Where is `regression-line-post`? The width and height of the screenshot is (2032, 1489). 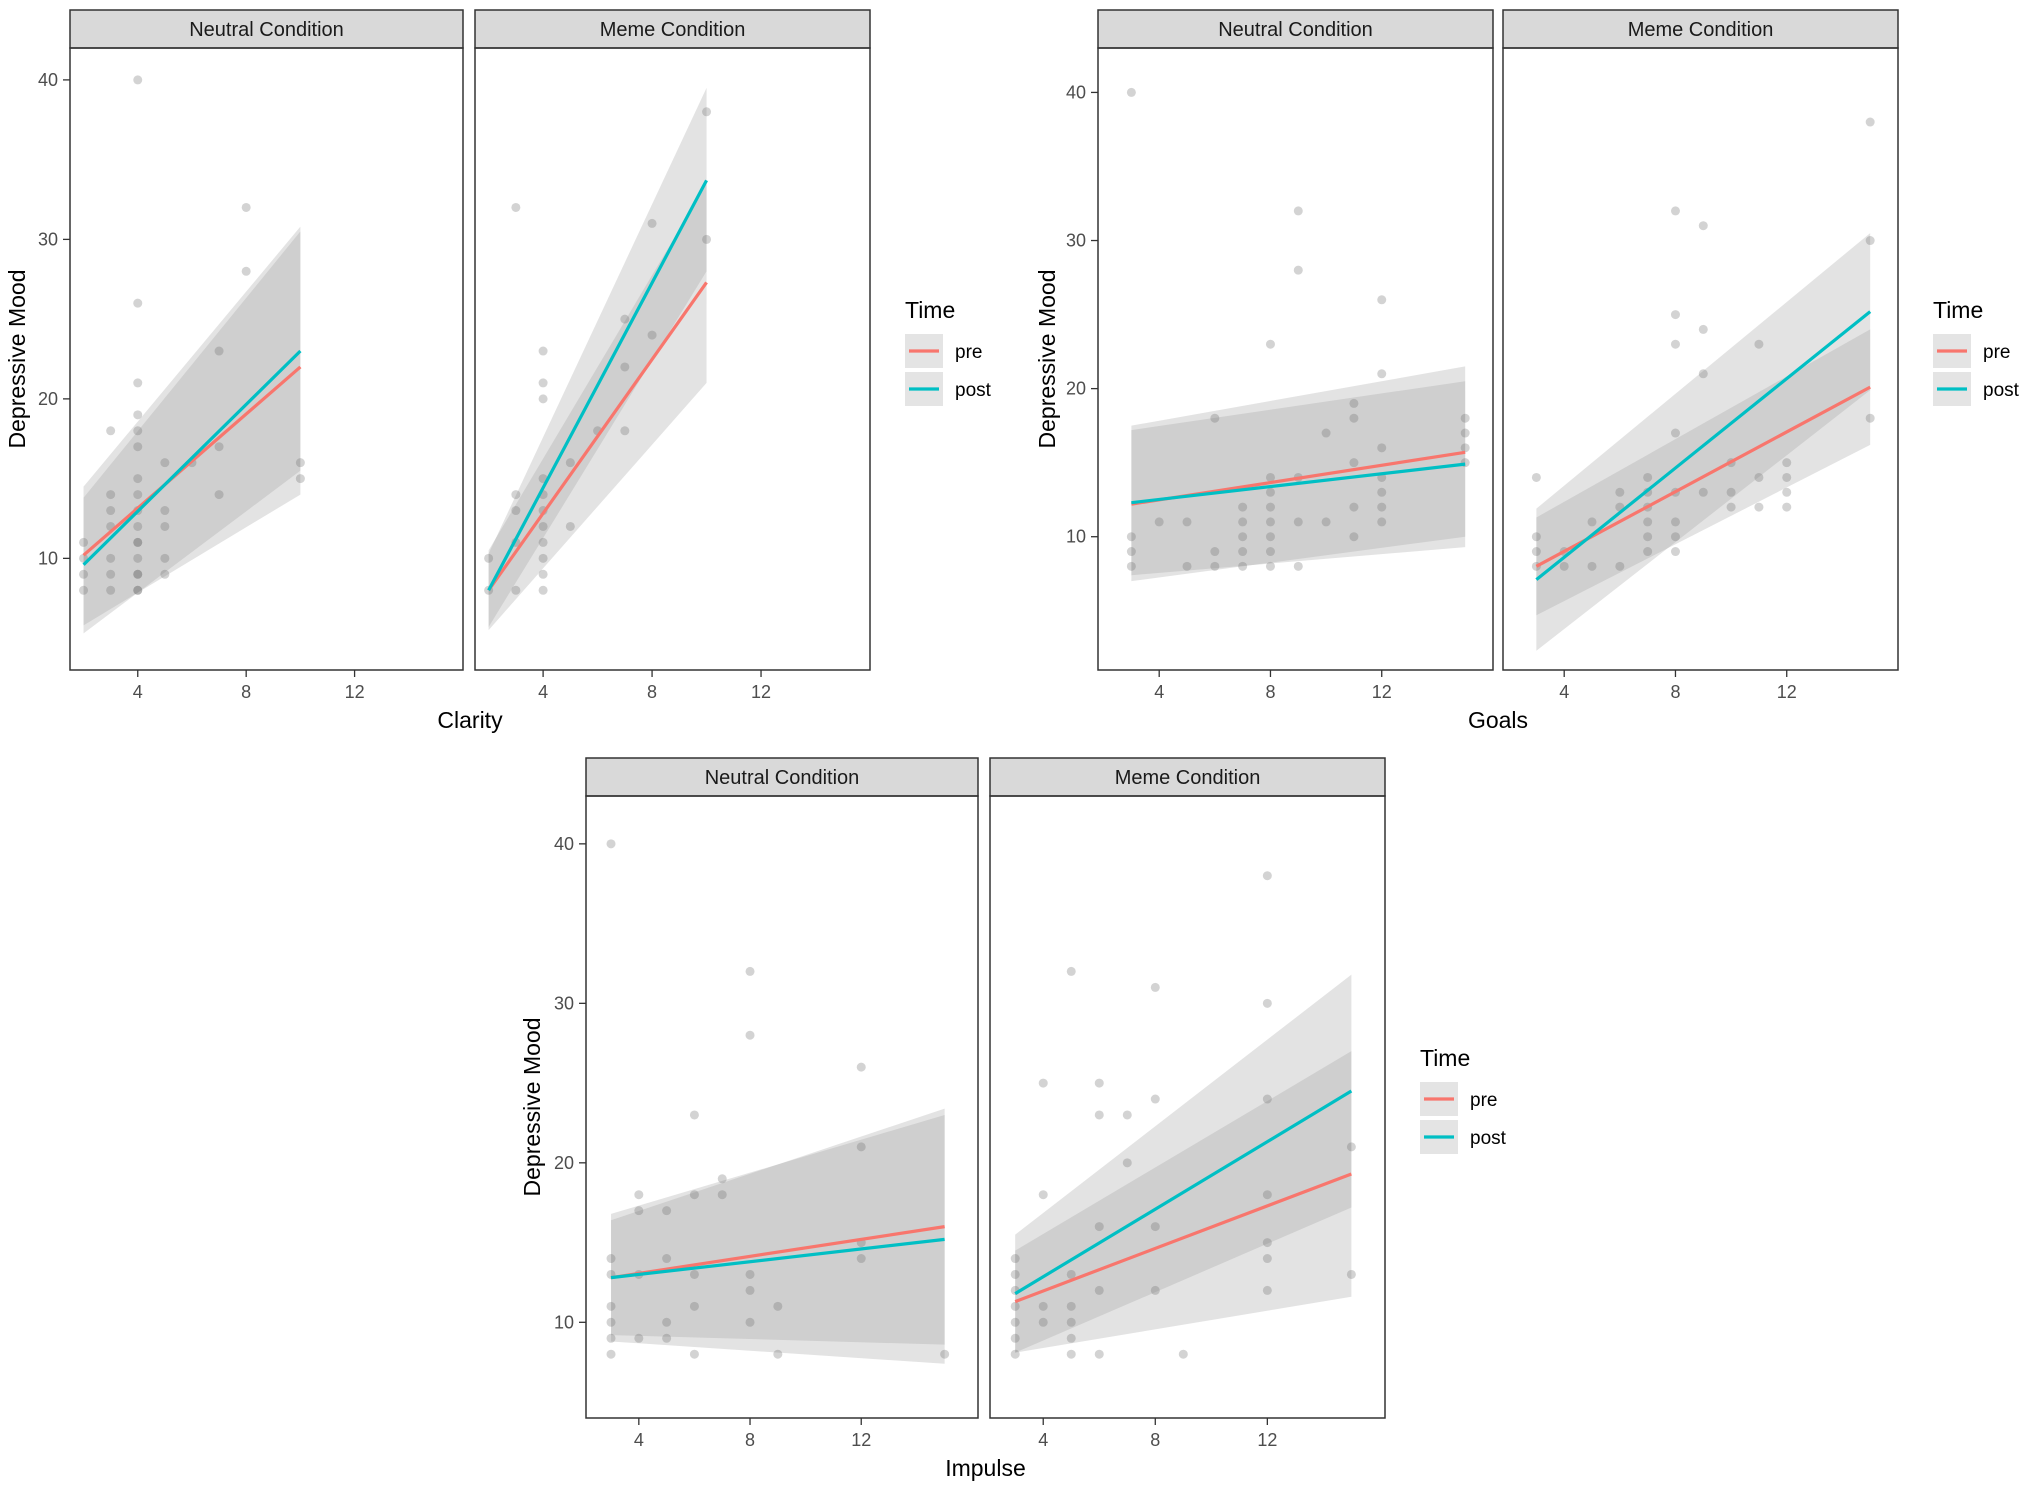 regression-line-post is located at coordinates (192, 457).